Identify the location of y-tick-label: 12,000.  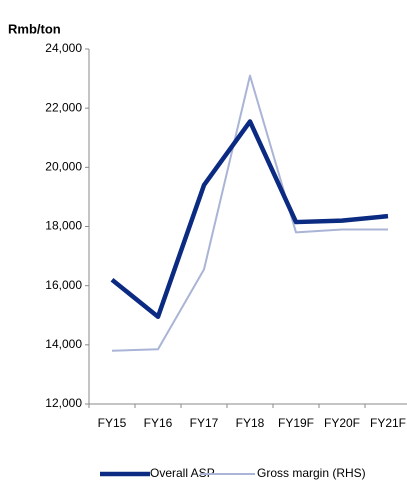
(63, 403).